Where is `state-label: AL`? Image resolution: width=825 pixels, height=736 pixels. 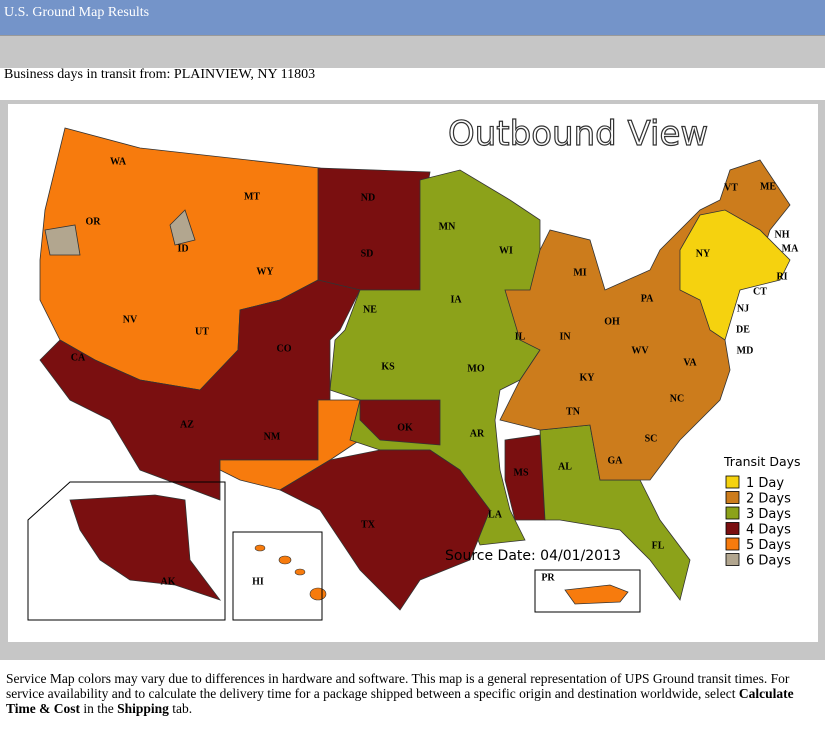 state-label: AL is located at coordinates (565, 466).